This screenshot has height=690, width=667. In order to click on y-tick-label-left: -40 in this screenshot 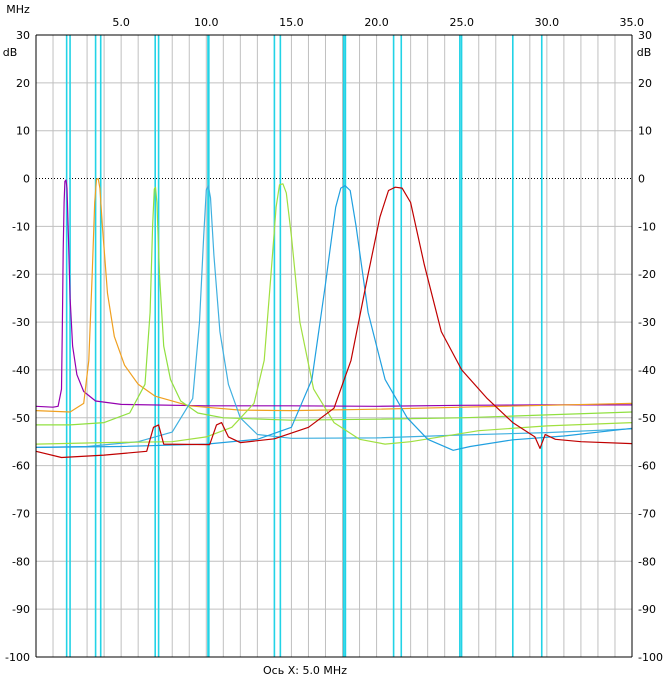, I will do `click(21, 370)`.